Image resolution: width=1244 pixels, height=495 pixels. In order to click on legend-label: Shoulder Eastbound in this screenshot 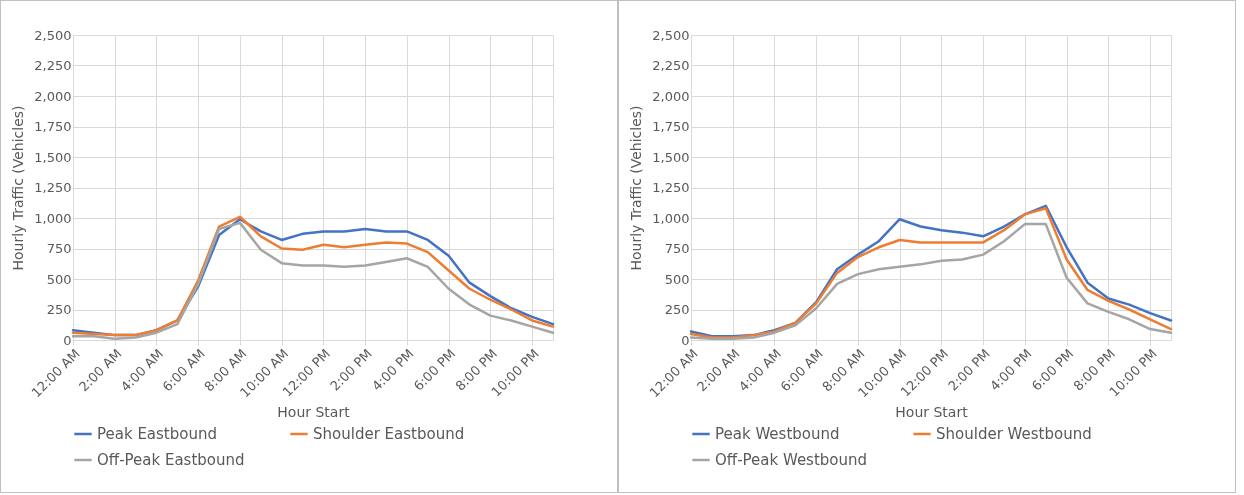, I will do `click(389, 434)`.